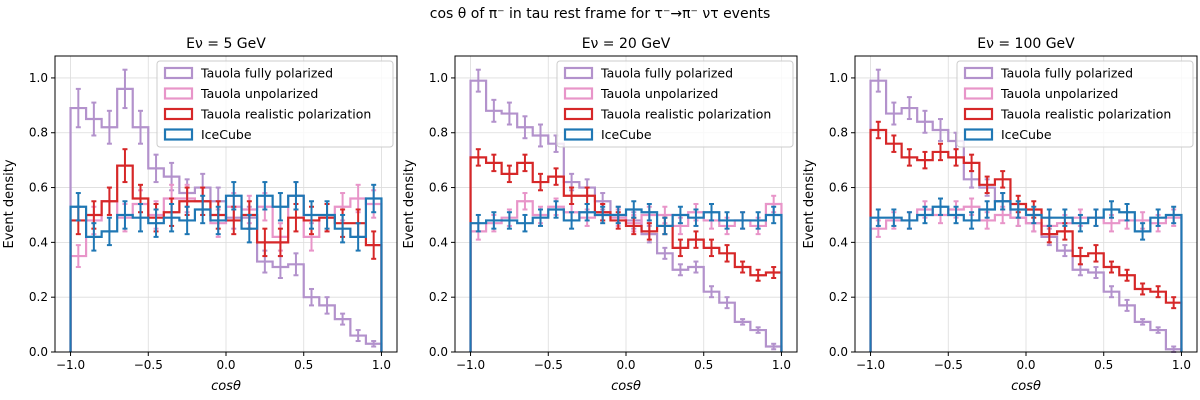  Describe the element at coordinates (226, 44) in the screenshot. I see `panel-title: Eν = 5 GeV` at that location.